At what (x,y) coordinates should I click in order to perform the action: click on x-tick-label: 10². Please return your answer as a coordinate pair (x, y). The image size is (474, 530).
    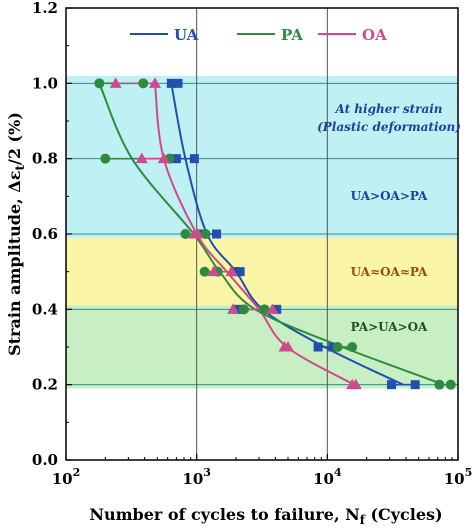
    Looking at the image, I should click on (66, 477).